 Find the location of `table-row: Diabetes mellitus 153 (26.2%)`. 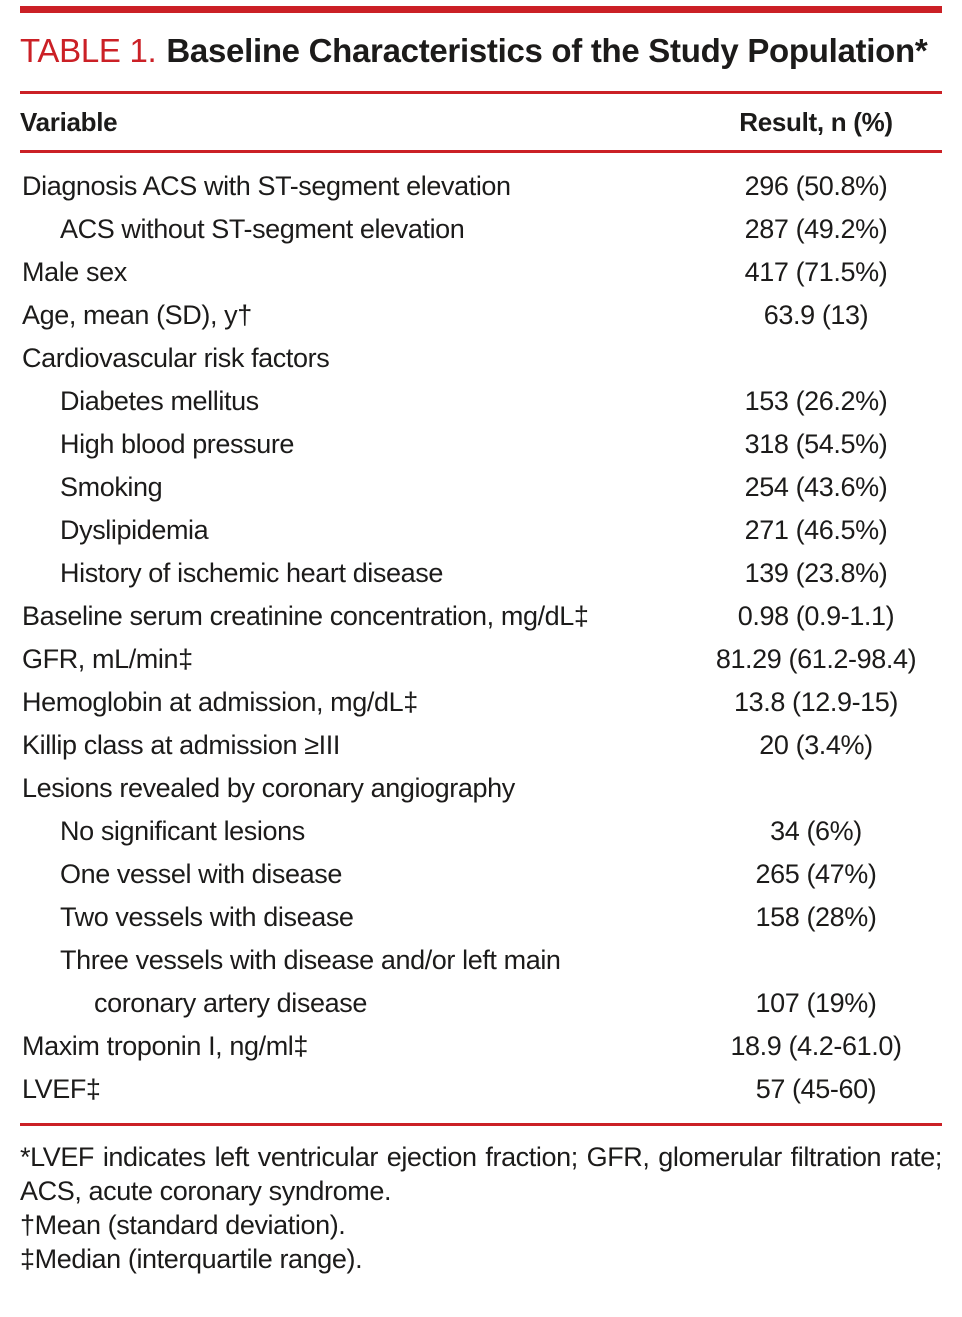

table-row: Diabetes mellitus 153 (26.2%) is located at coordinates (481, 401).